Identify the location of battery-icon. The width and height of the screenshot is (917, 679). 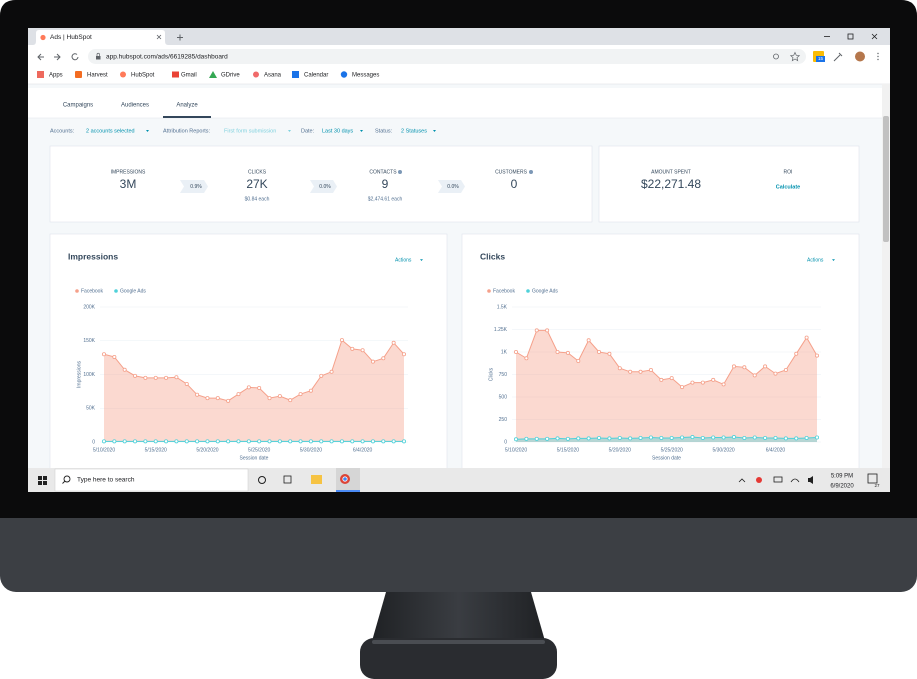
(778, 479).